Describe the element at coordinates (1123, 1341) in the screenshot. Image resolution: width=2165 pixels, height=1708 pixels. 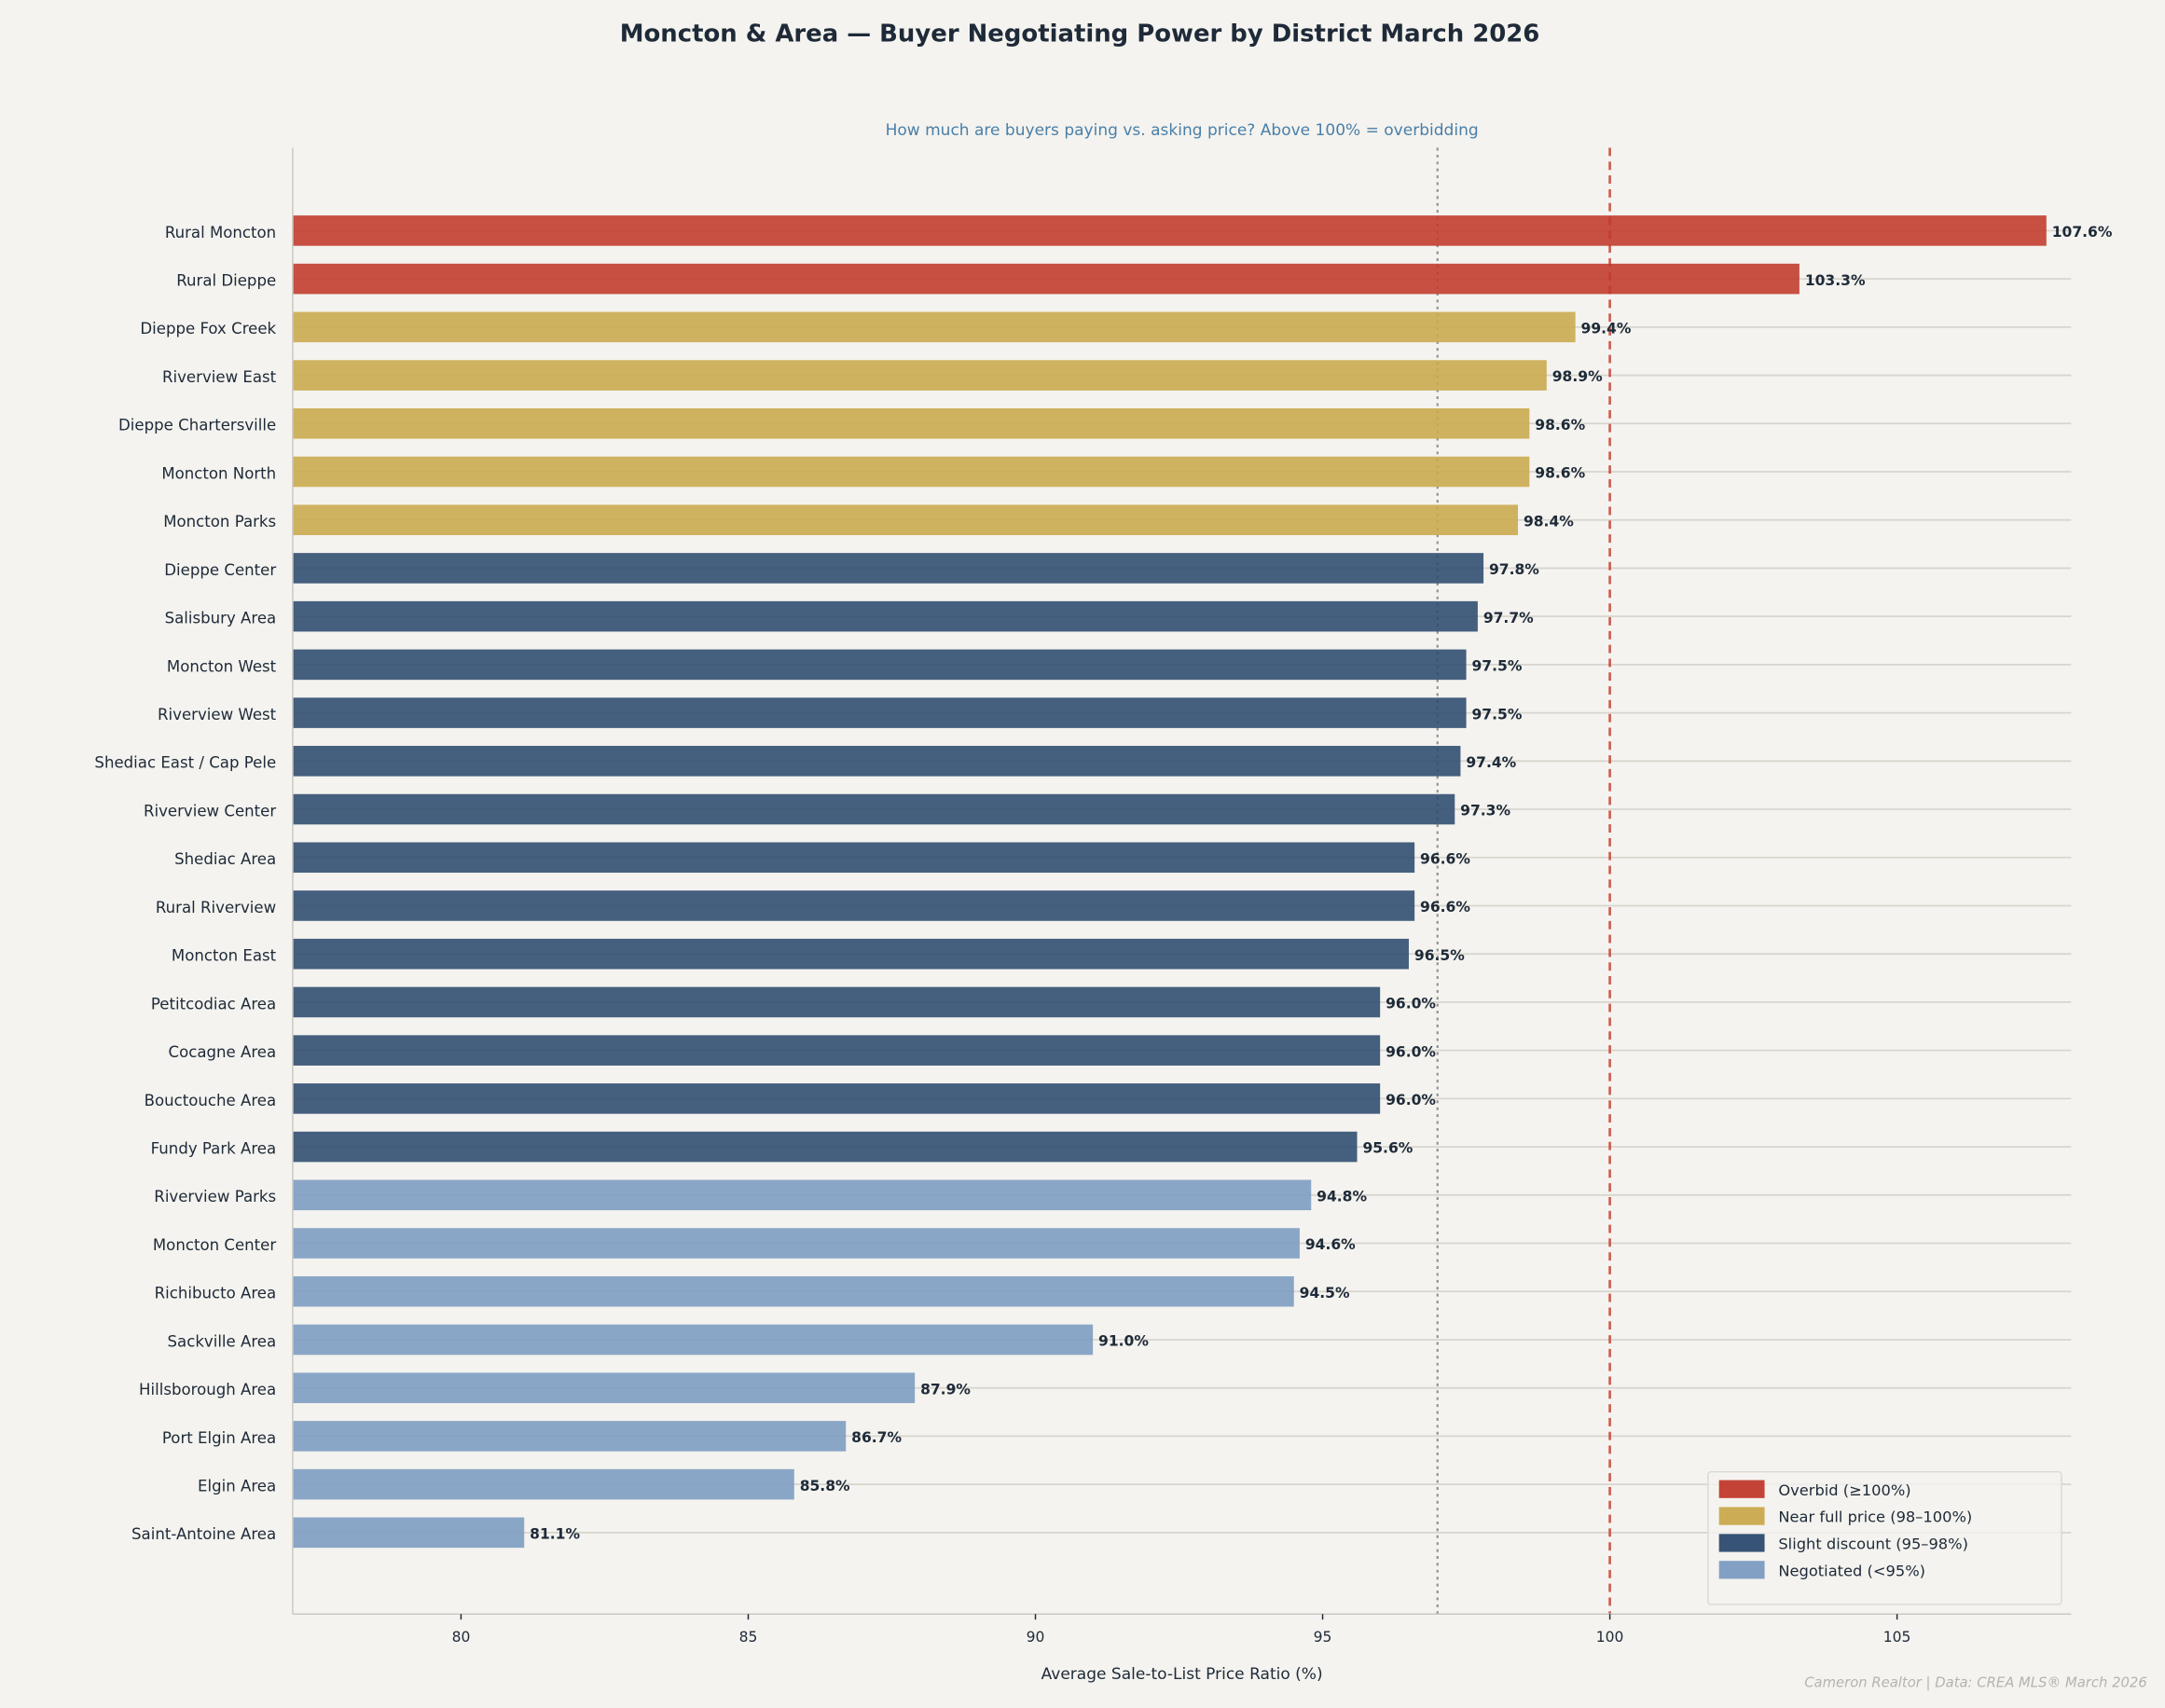
I see `data-label: 91.0%` at that location.